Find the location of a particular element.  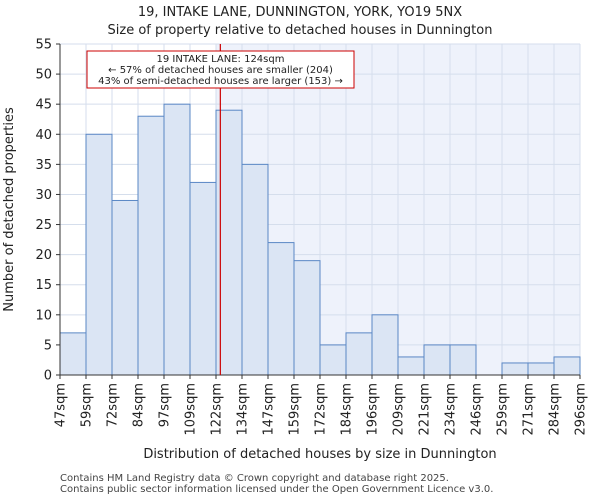

y-tick-label: 5 is located at coordinates (48, 345).